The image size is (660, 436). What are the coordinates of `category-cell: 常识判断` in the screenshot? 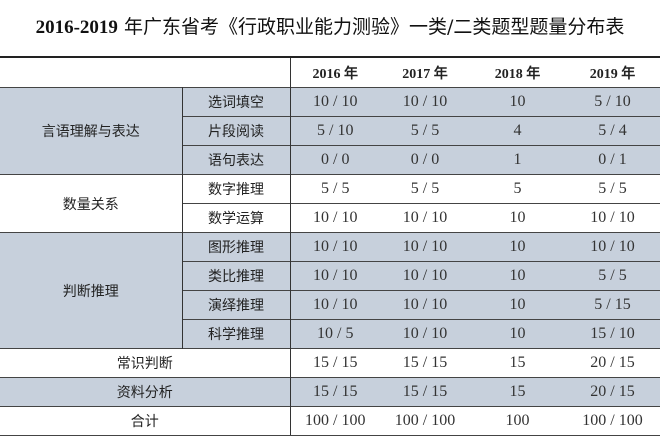 It's located at (145, 363).